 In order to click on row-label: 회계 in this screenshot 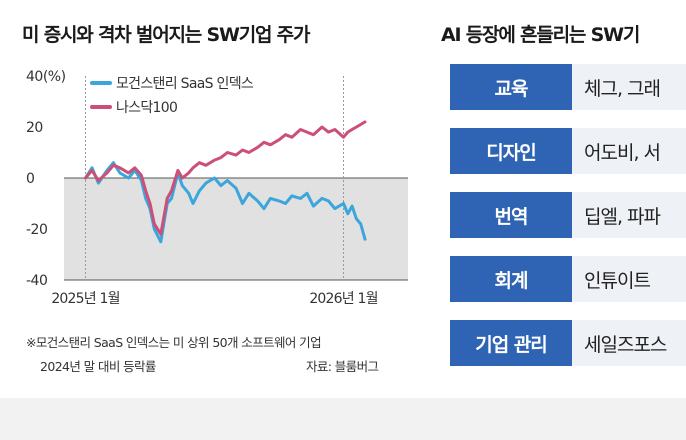, I will do `click(511, 279)`.